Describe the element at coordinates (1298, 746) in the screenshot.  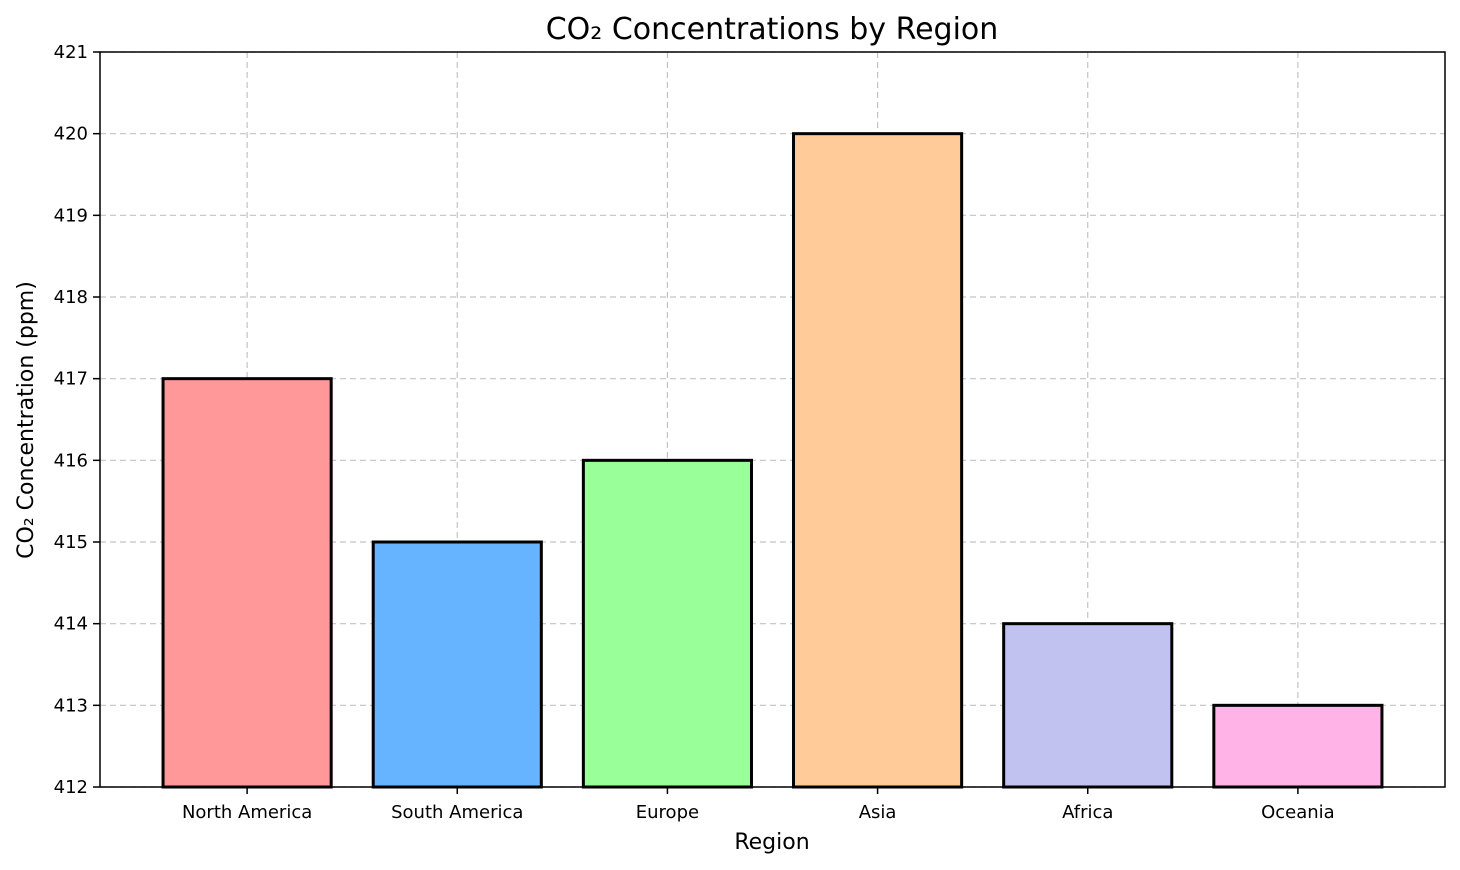
I see `bar-oceania` at that location.